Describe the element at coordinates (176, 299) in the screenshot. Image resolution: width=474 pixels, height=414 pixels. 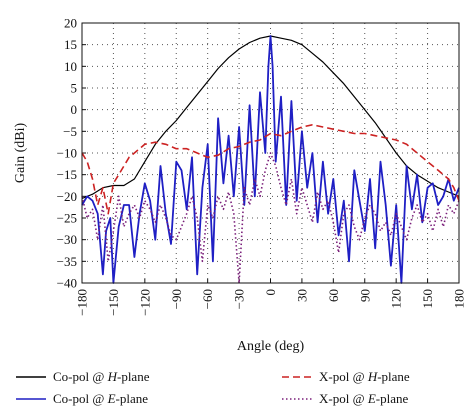
I see `x-tick-label: −90` at that location.